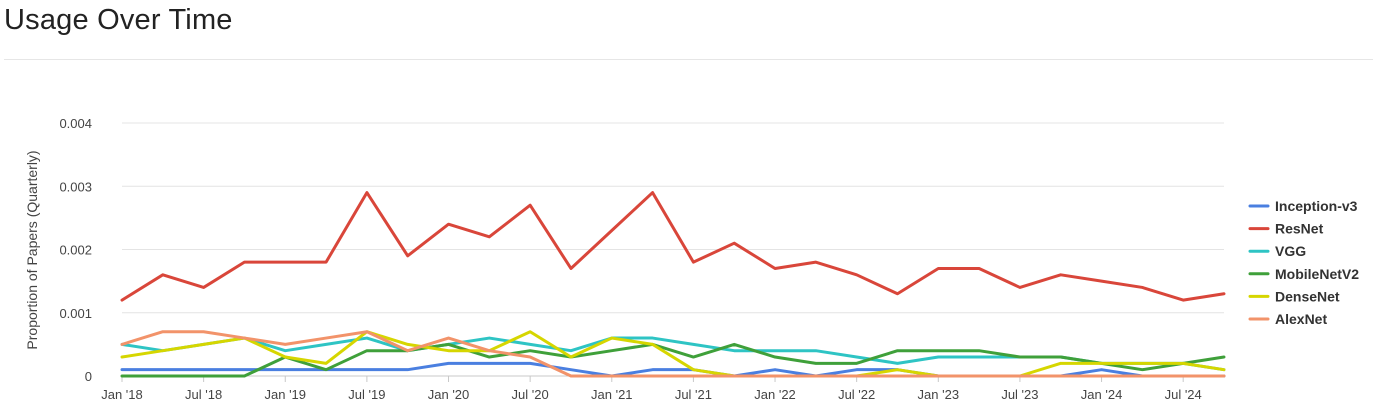  What do you see at coordinates (1316, 206) in the screenshot?
I see `legend-label: Inception-v3` at bounding box center [1316, 206].